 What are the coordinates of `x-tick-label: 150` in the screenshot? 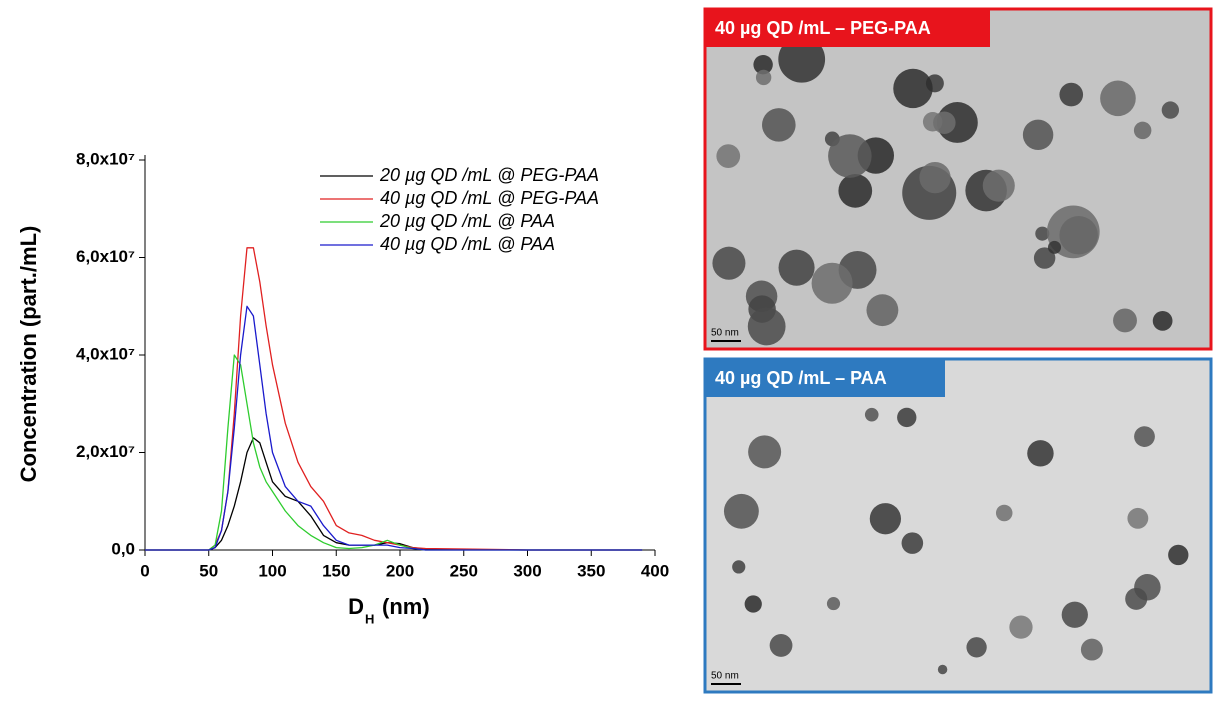 It's located at (336, 570).